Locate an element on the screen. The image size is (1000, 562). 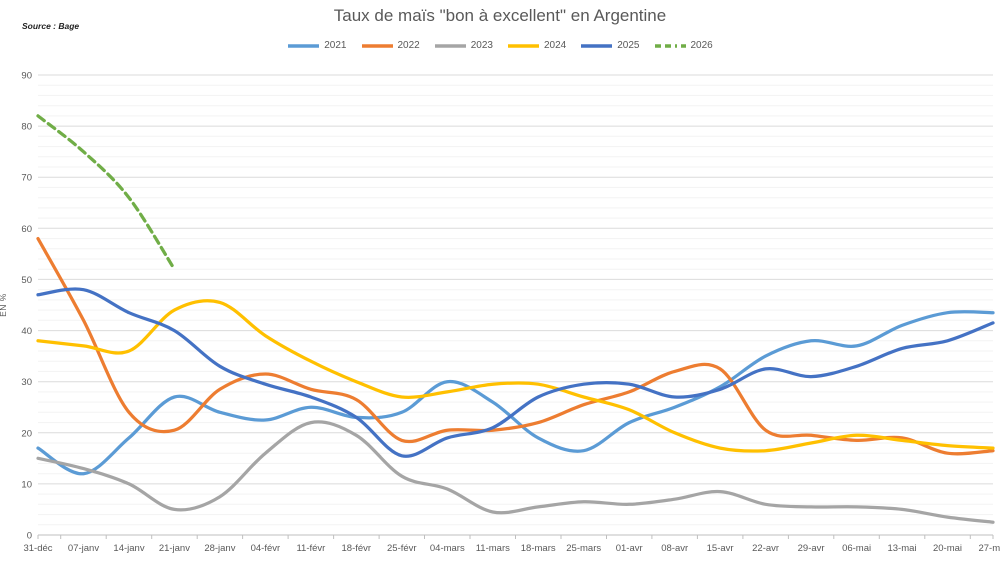
y-axis-tick-label: 30 is located at coordinates (26, 382).